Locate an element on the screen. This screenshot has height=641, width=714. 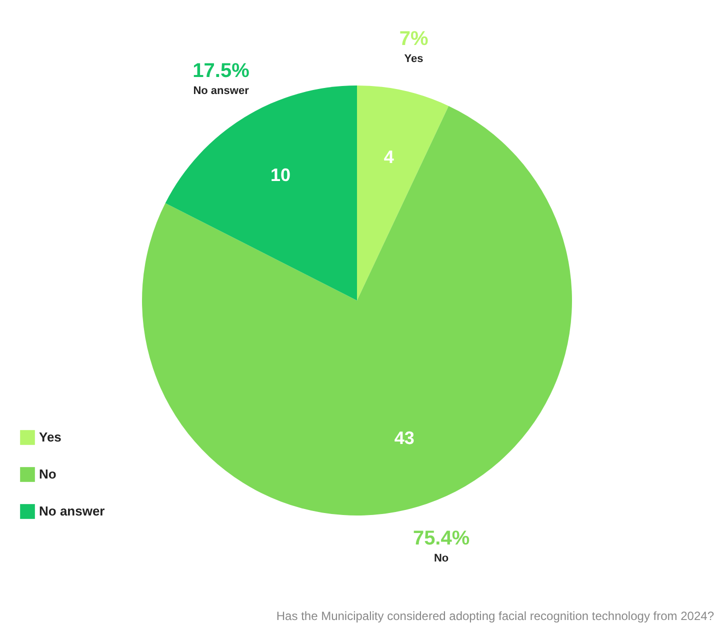
text: 10 is located at coordinates (280, 174).